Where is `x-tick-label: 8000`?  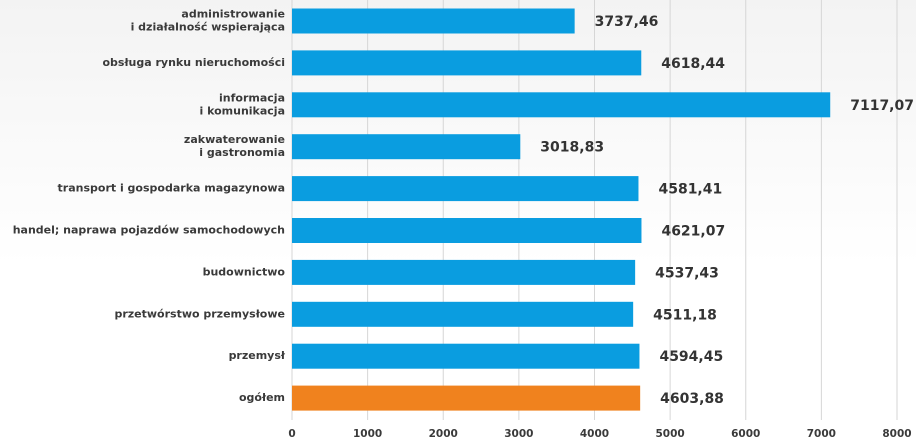
x-tick-label: 8000 is located at coordinates (896, 434).